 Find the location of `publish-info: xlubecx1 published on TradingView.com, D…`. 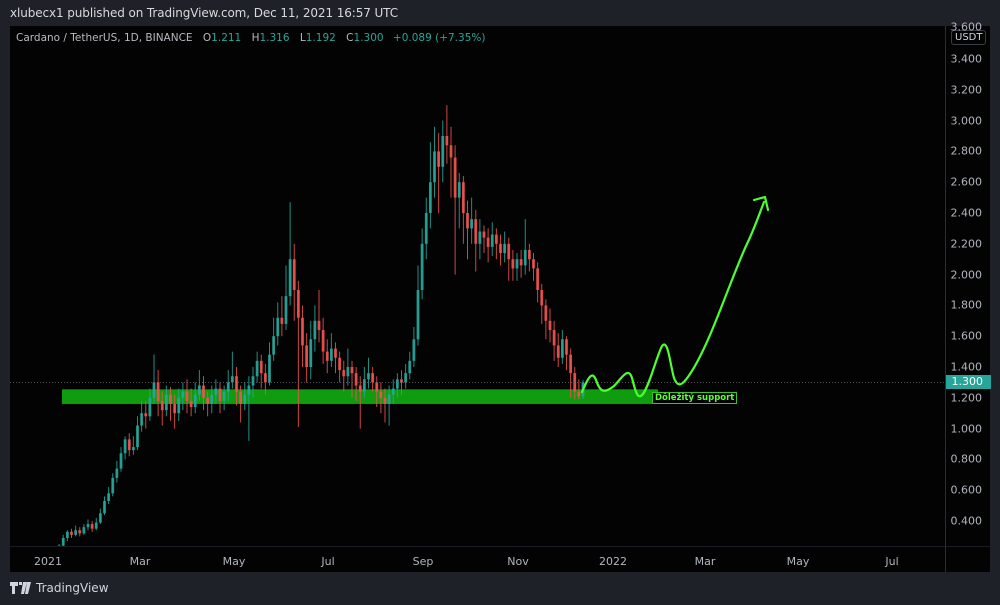

publish-info: xlubecx1 published on TradingView.com, D… is located at coordinates (204, 13).